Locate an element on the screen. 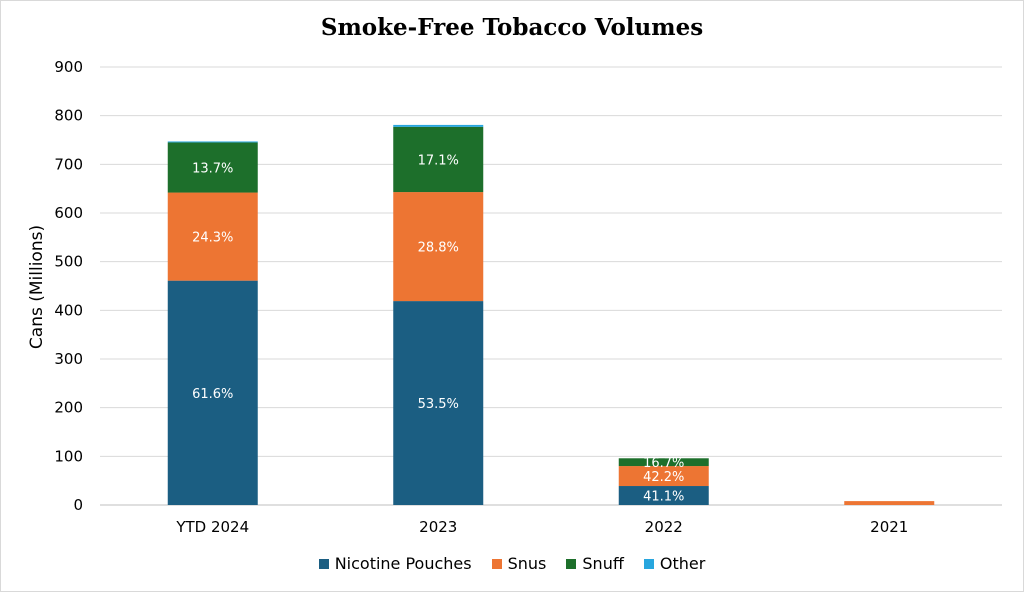 The image size is (1024, 592). legend-label: Nicotine Pouches is located at coordinates (403, 563).